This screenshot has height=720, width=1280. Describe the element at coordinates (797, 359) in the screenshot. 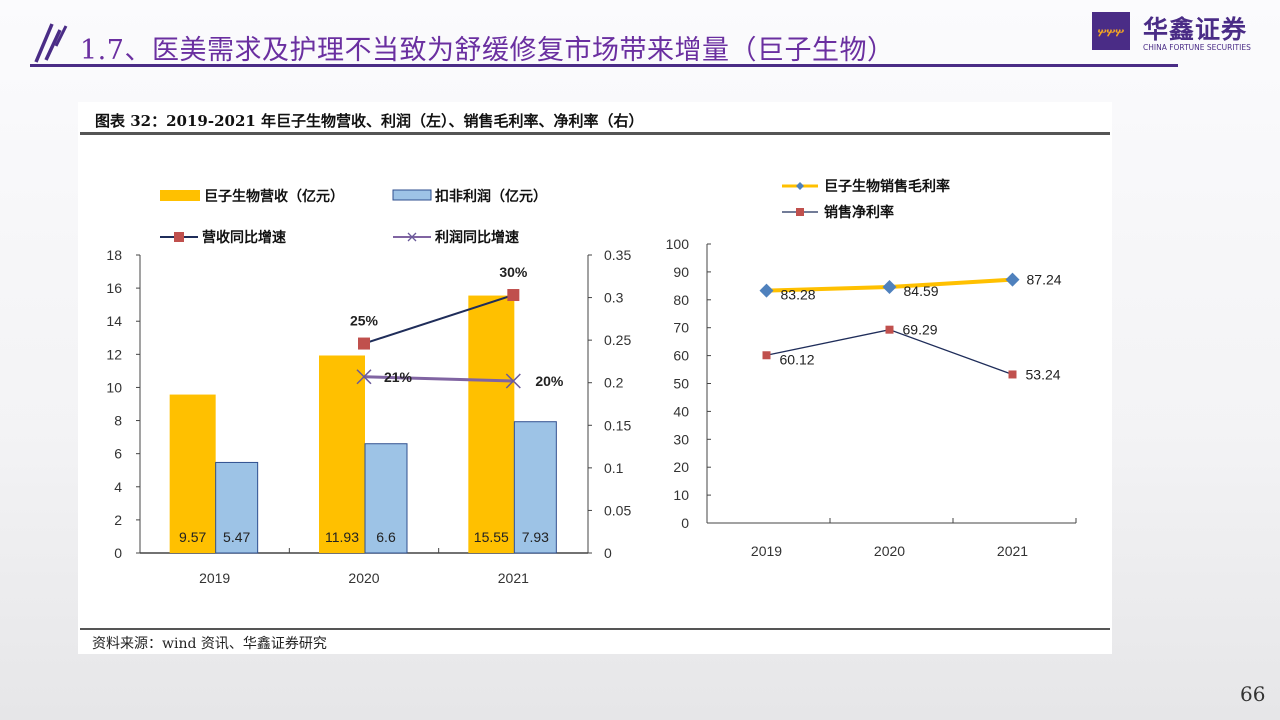

I see `net-margin-label: 60.12` at that location.